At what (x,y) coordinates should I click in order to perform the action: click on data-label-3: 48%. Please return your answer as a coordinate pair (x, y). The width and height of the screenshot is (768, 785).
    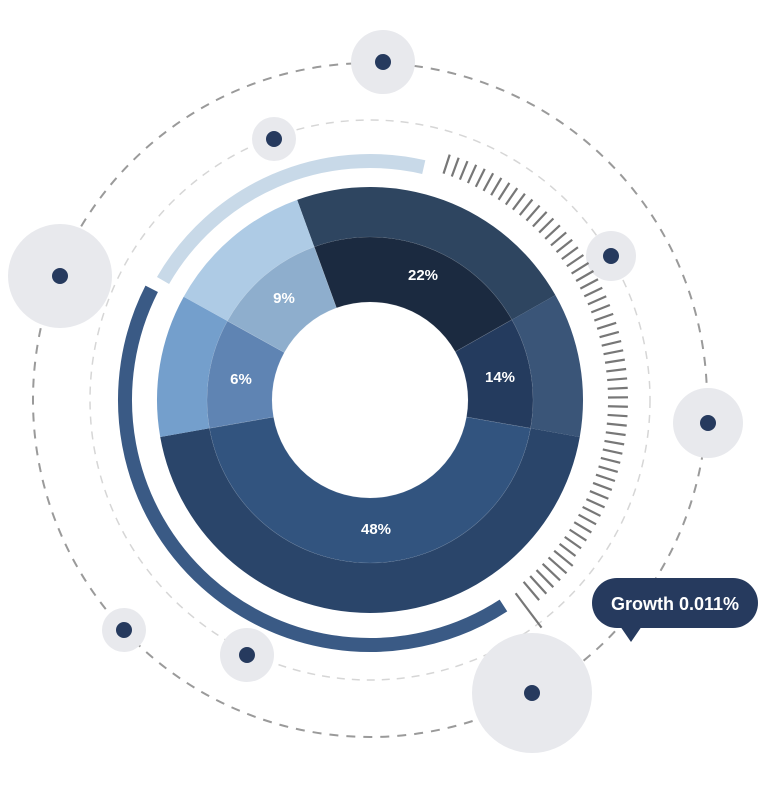
    Looking at the image, I should click on (376, 529).